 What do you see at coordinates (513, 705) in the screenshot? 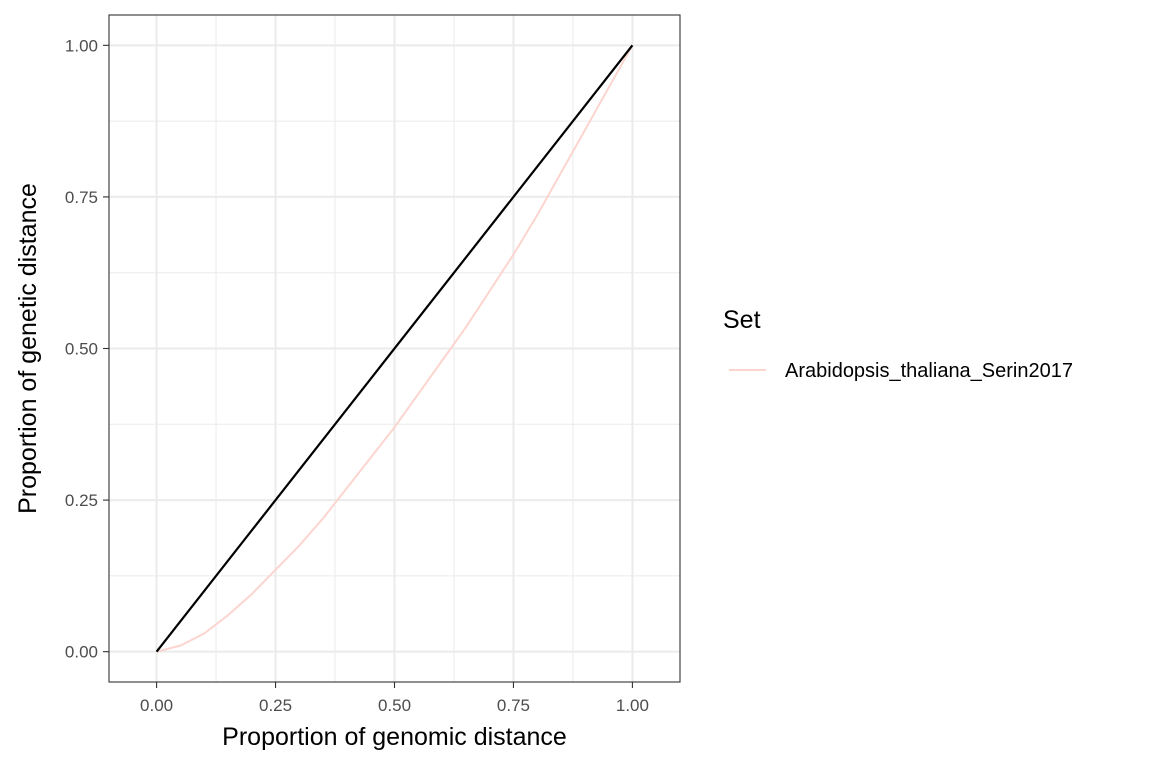
I see `x-tick-label: 0.75` at bounding box center [513, 705].